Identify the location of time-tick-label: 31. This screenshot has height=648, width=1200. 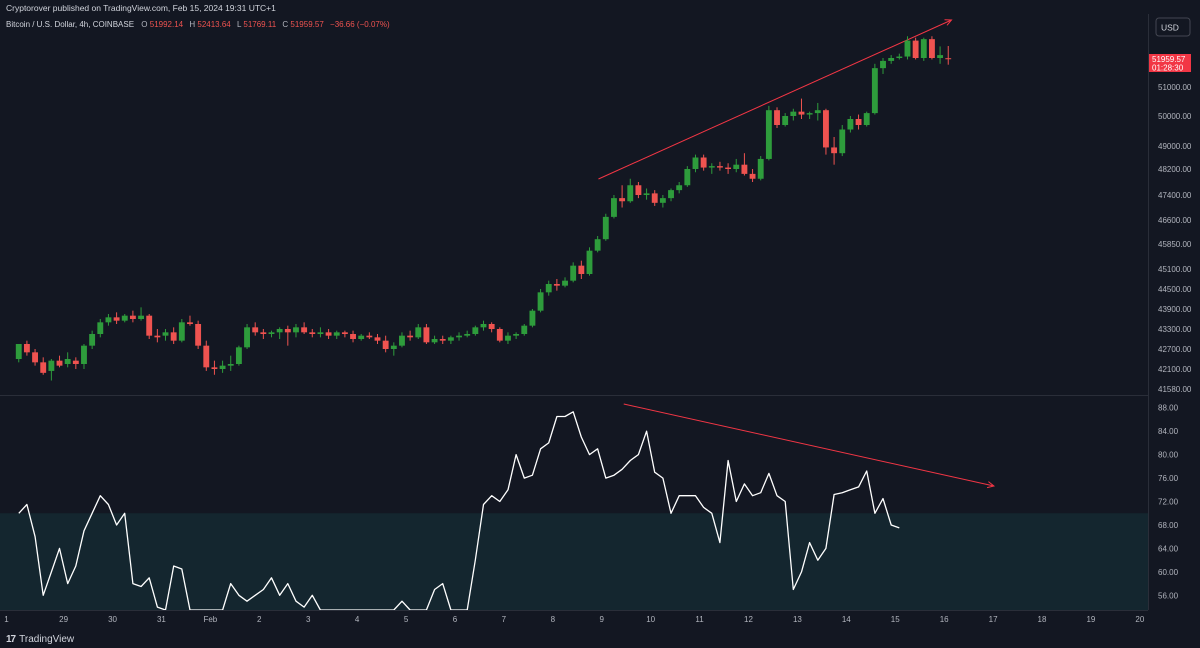
(161, 619).